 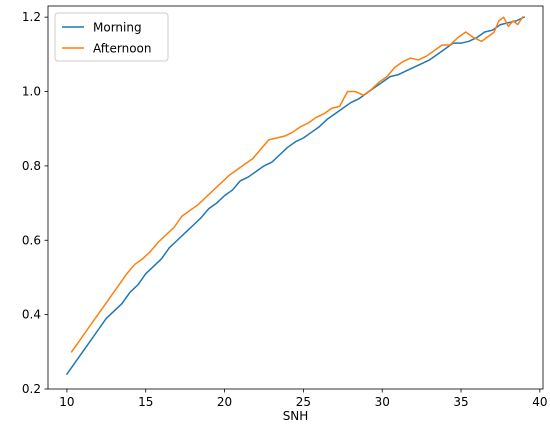 What do you see at coordinates (460, 402) in the screenshot?
I see `x-tick-label: 35` at bounding box center [460, 402].